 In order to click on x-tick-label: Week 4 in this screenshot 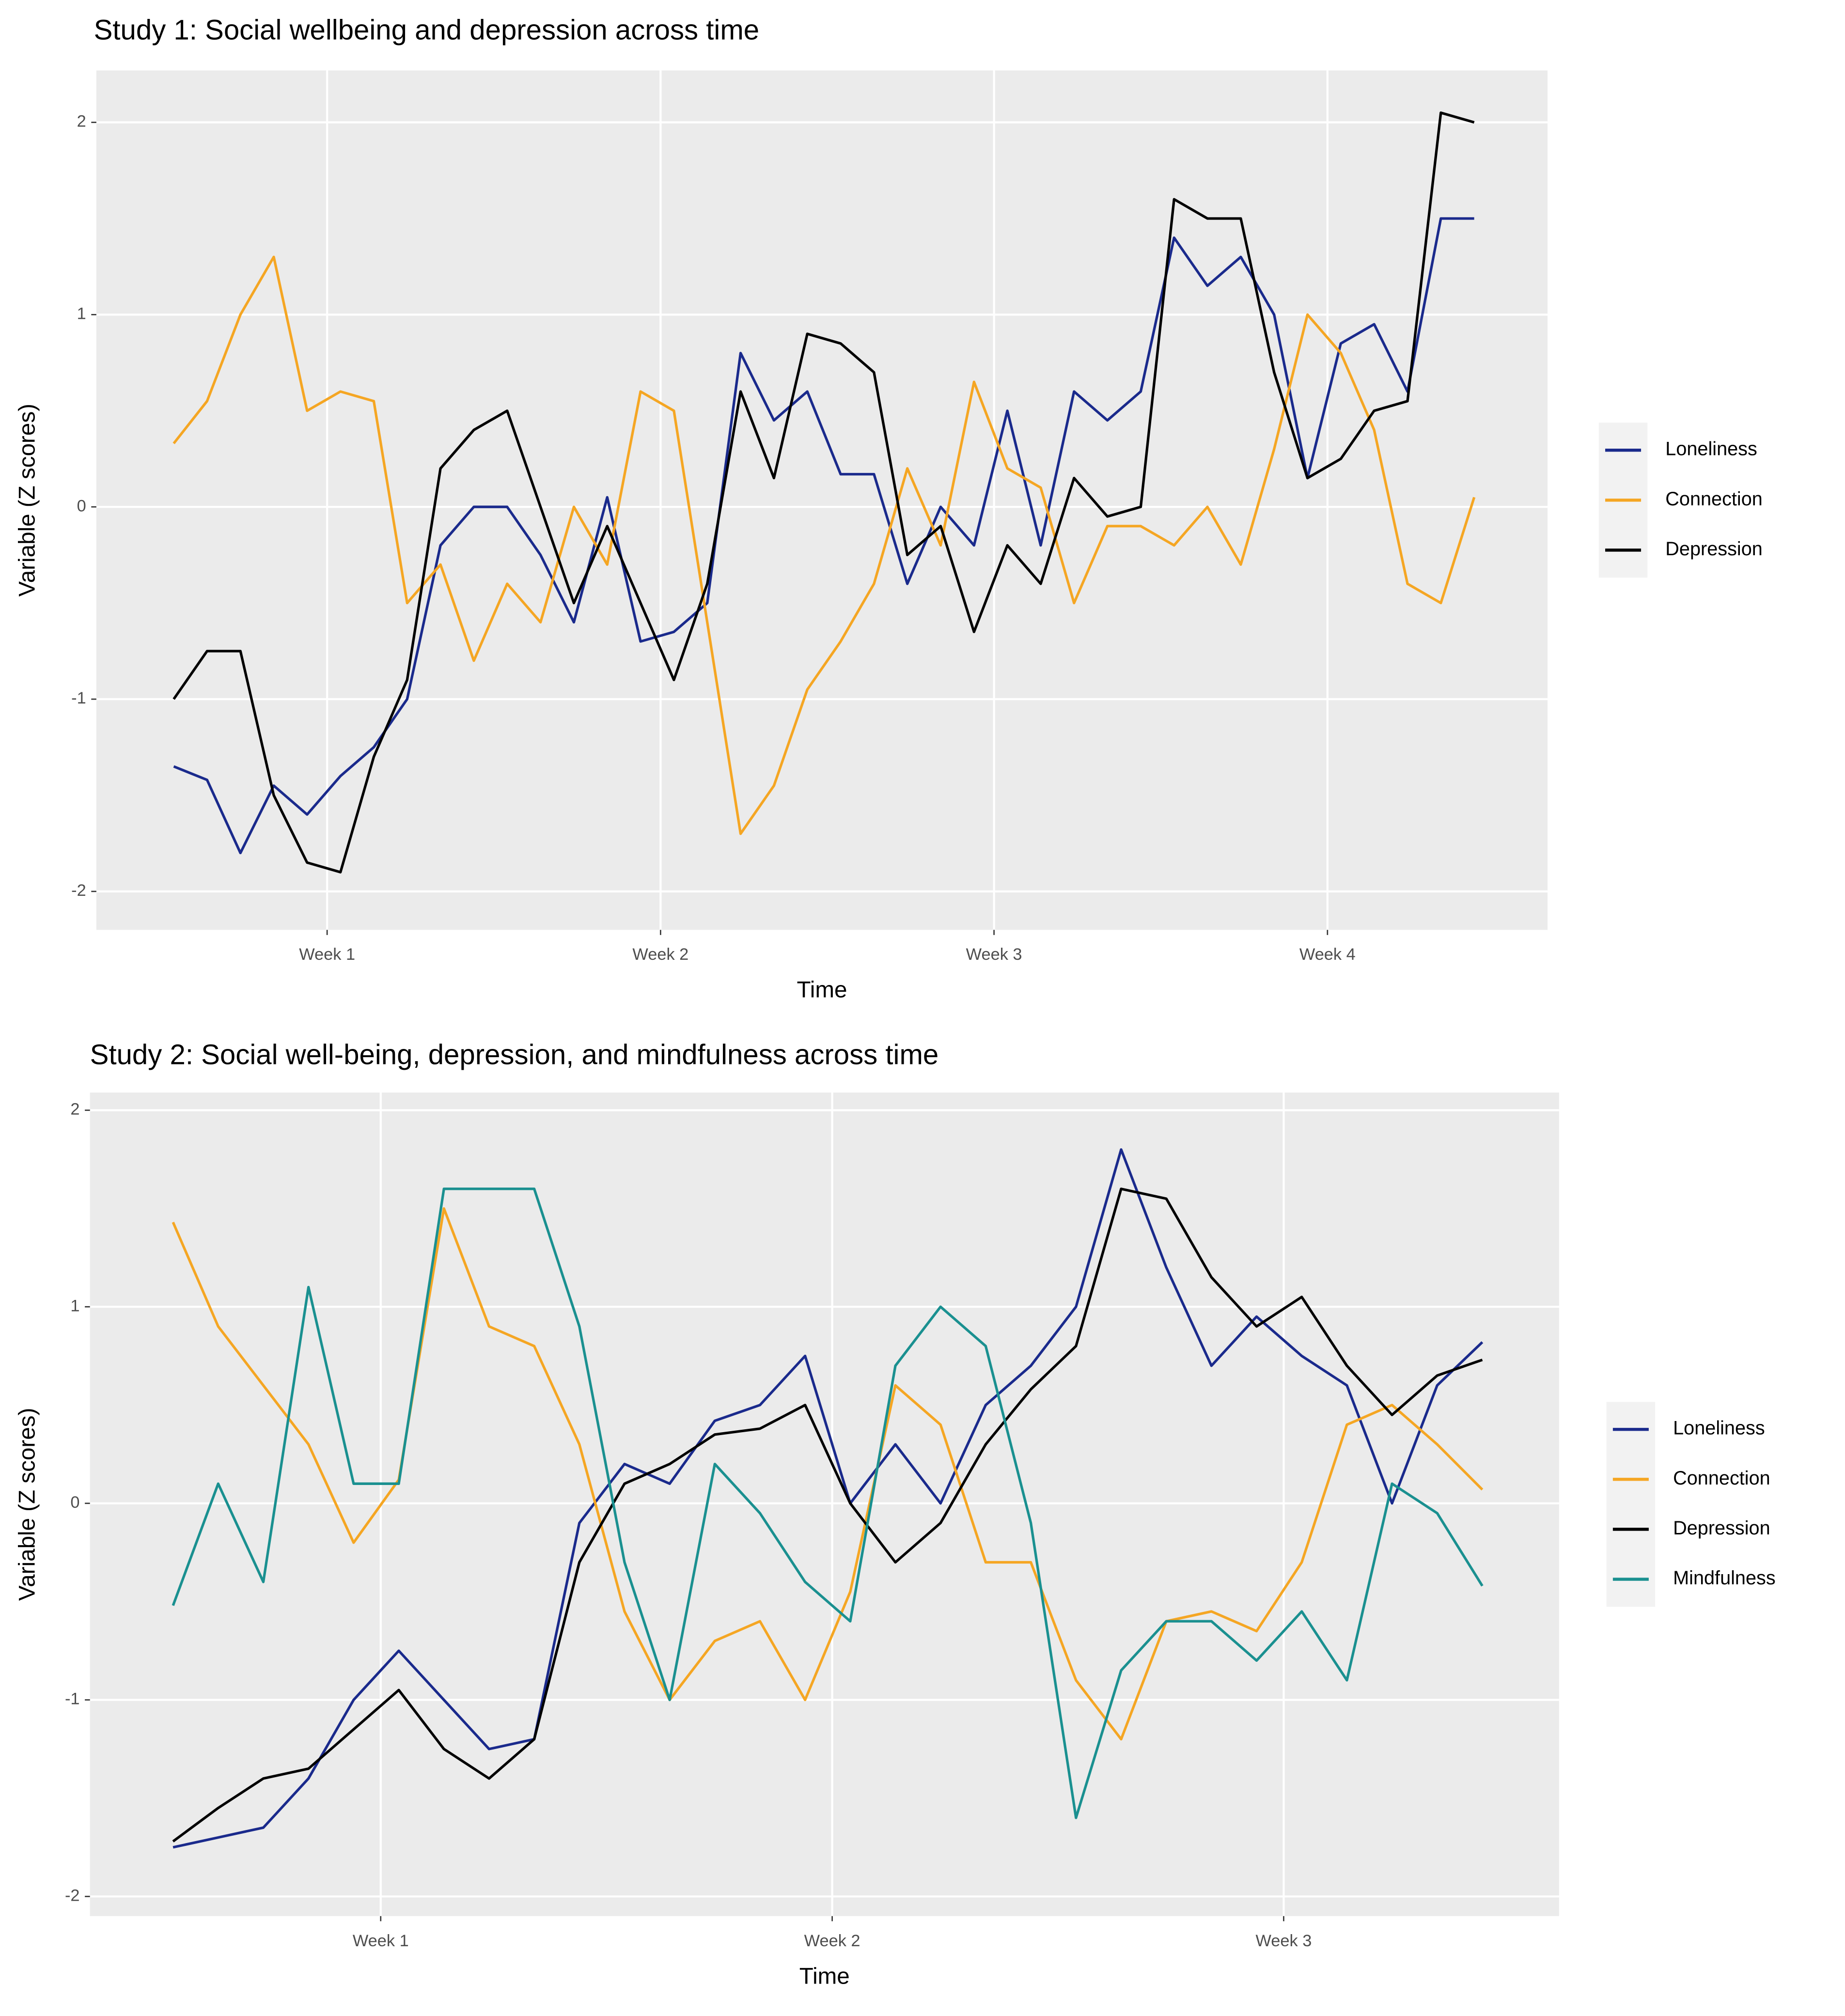, I will do `click(1327, 954)`.